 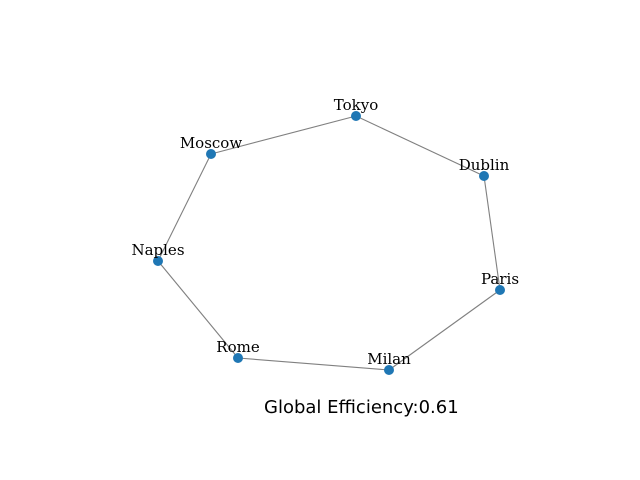 I want to click on edge-moscow-tokyo, so click(x=283, y=135).